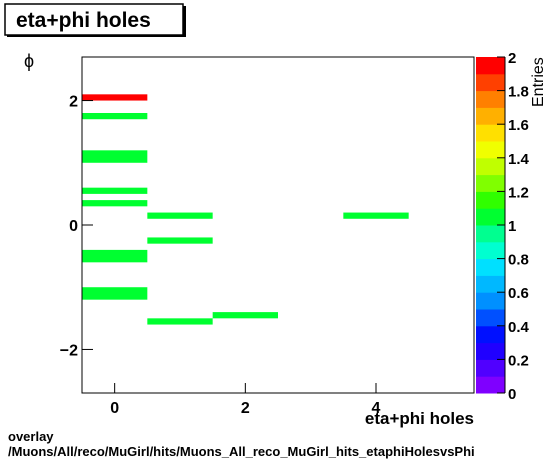  What do you see at coordinates (419, 418) in the screenshot?
I see `x-axis-label: eta+phi holes` at bounding box center [419, 418].